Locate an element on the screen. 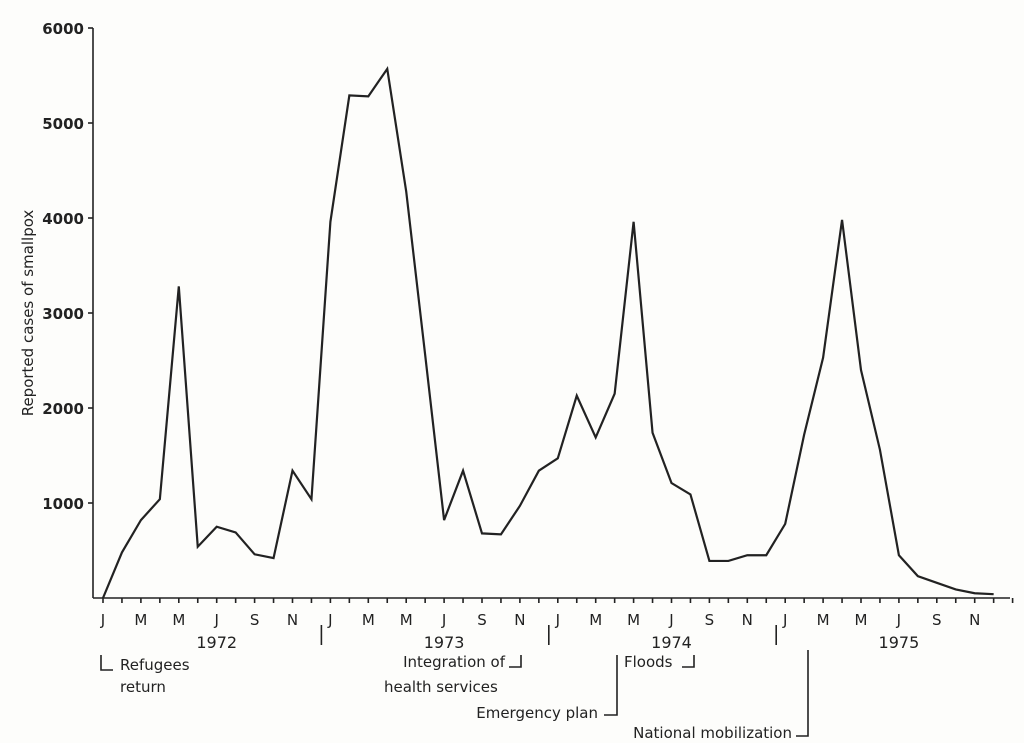 This screenshot has width=1024, height=743. y-axis: 1000 2000 3000 4000 5000 6000 is located at coordinates (68, 309).